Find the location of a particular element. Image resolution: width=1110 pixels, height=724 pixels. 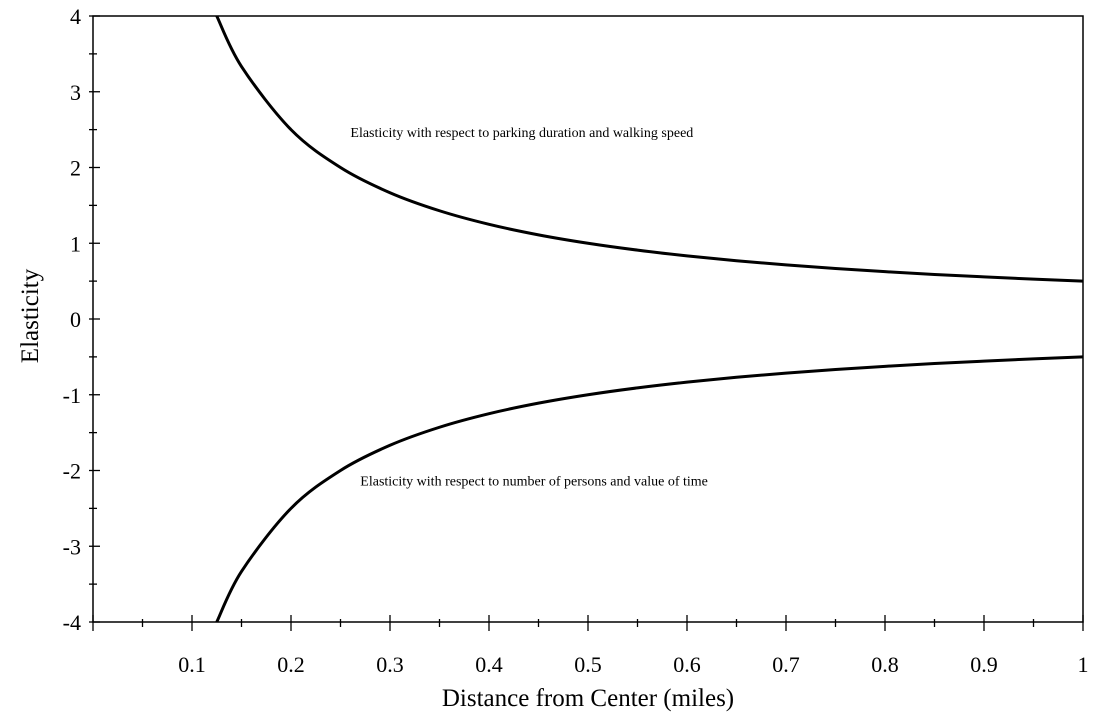

x-tick-label: 0.5 is located at coordinates (588, 664).